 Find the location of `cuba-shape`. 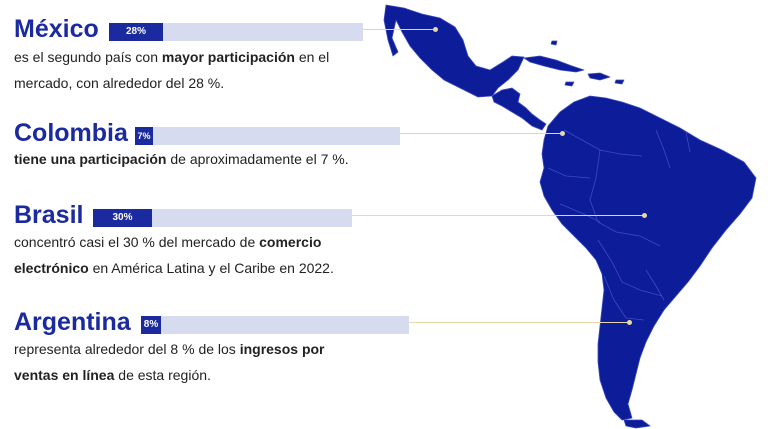

cuba-shape is located at coordinates (554, 64).